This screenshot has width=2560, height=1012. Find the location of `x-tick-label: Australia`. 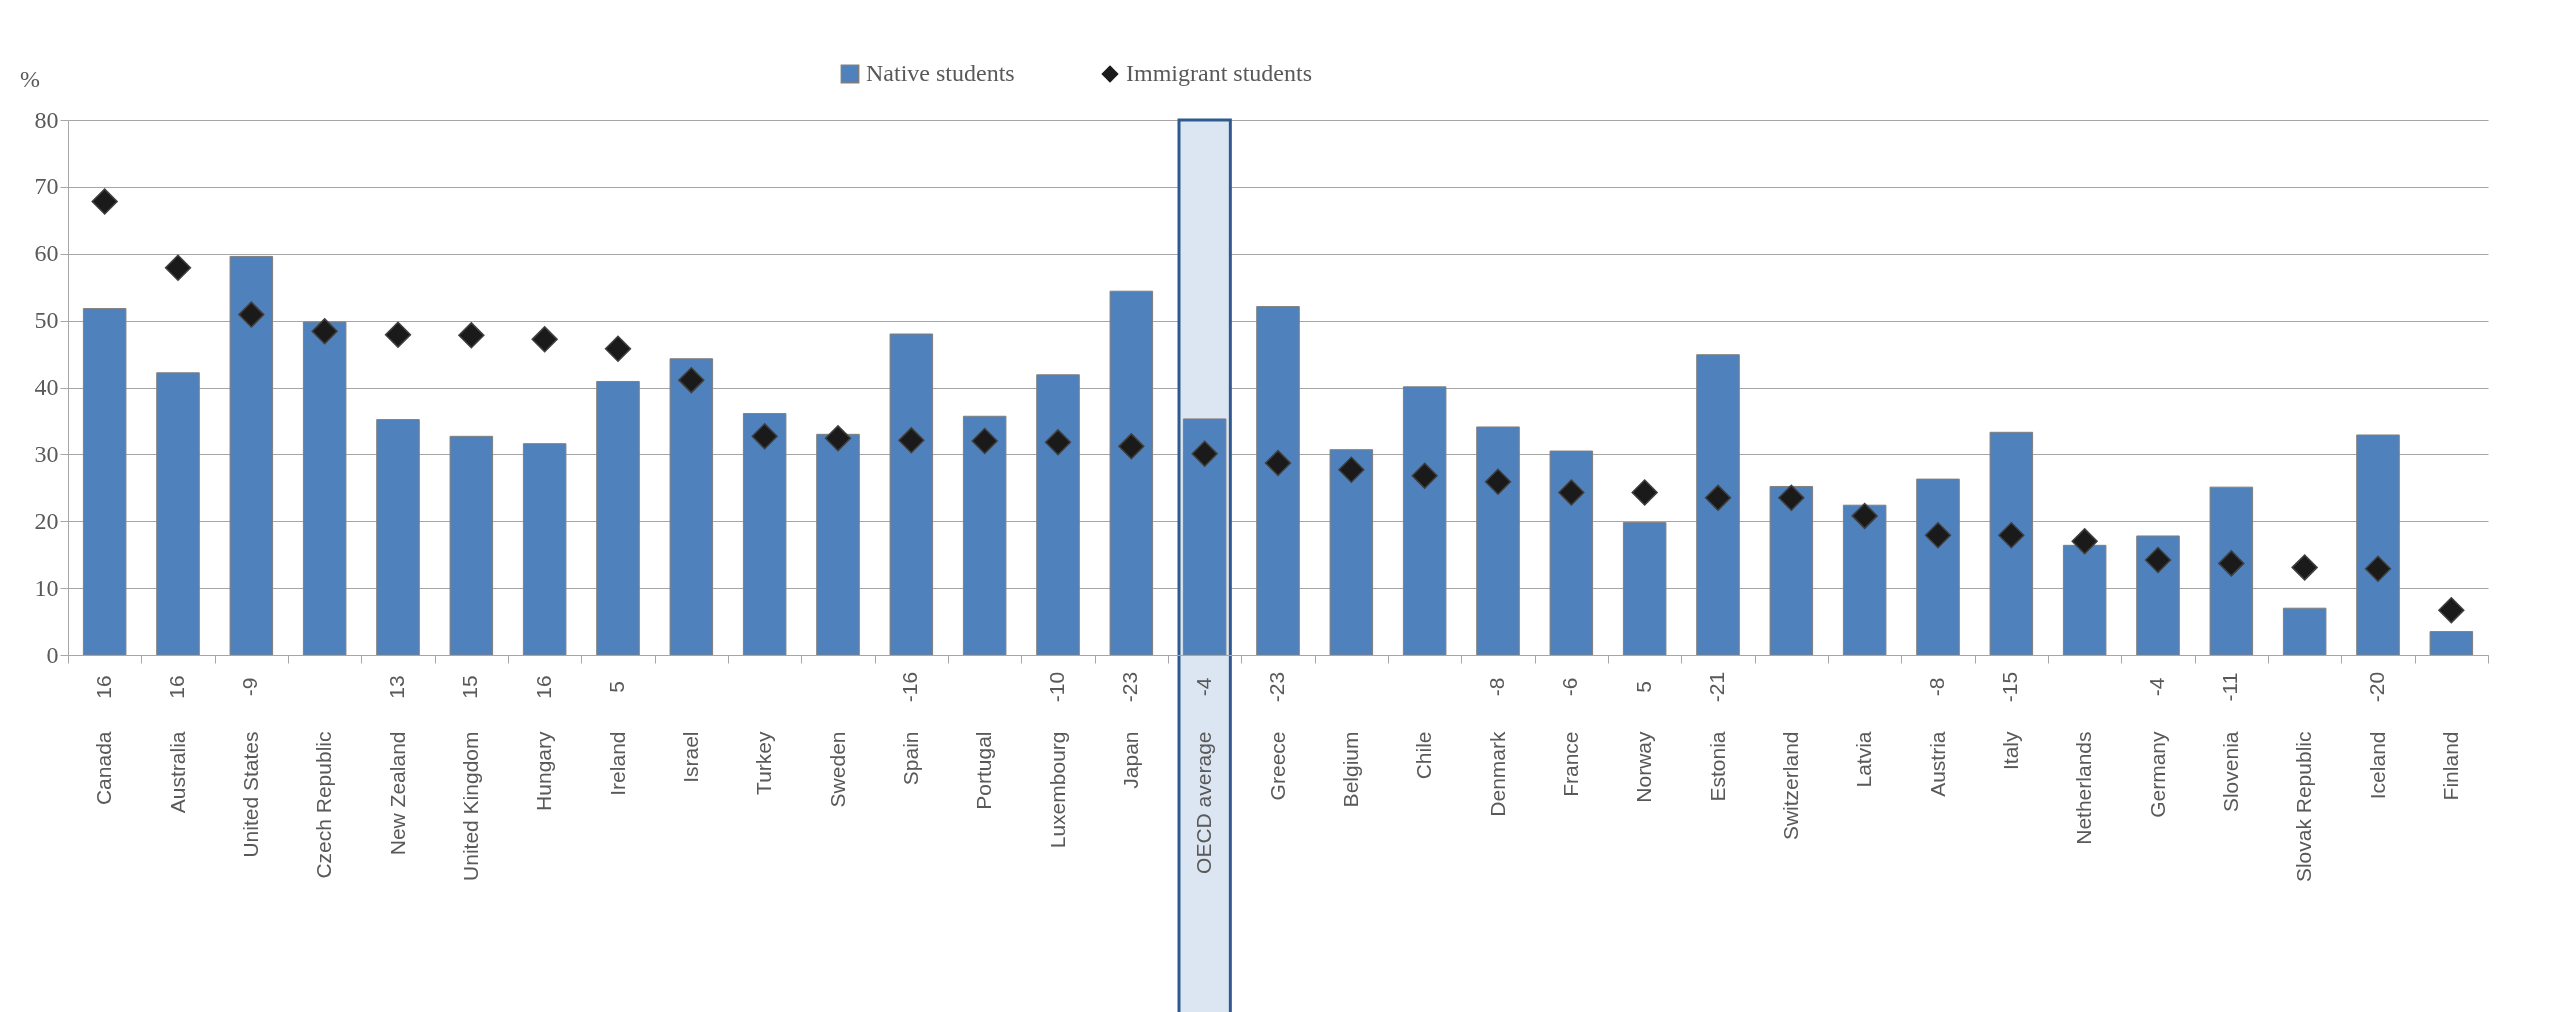

x-tick-label: Australia is located at coordinates (177, 772).